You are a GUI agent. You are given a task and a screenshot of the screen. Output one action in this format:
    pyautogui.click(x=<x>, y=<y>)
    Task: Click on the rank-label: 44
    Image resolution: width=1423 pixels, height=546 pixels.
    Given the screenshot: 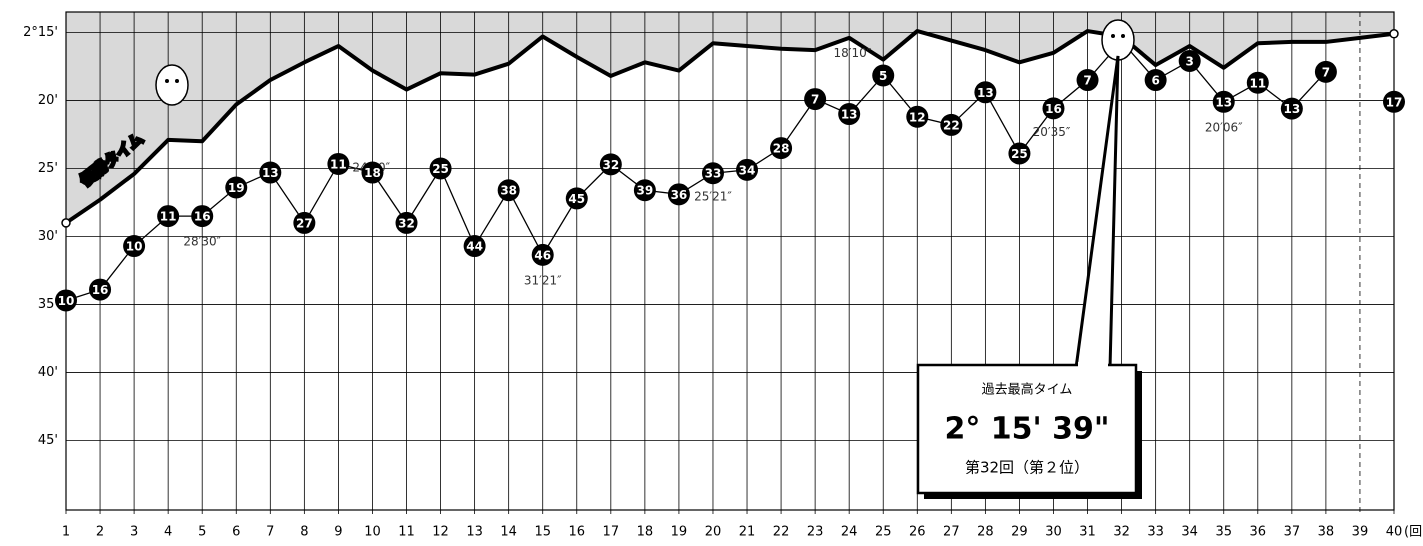 What is the action you would take?
    pyautogui.click(x=474, y=247)
    